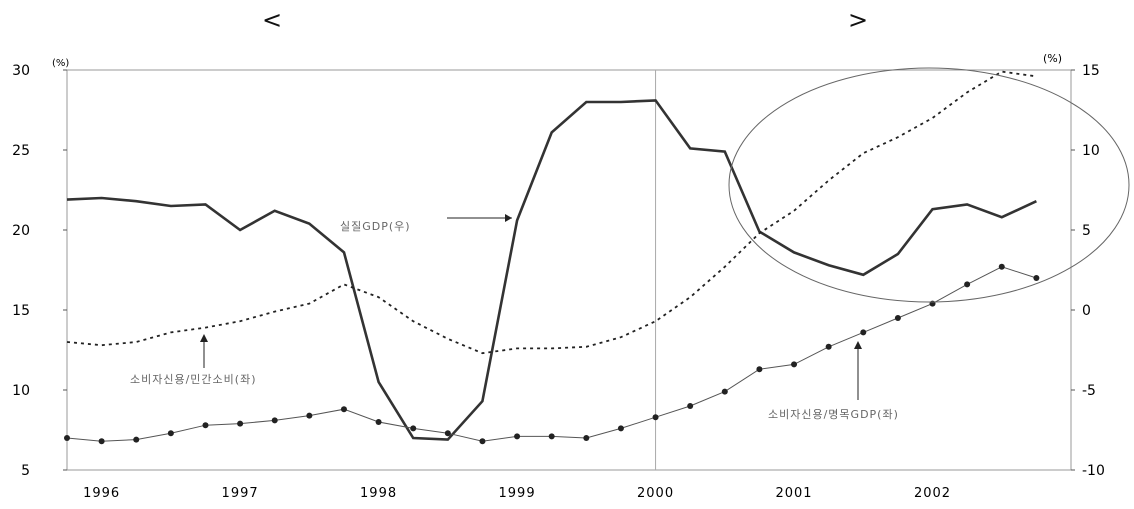  I want to click on right-axis: 15 10 5 0 -5 -10, so click(1088, 271).